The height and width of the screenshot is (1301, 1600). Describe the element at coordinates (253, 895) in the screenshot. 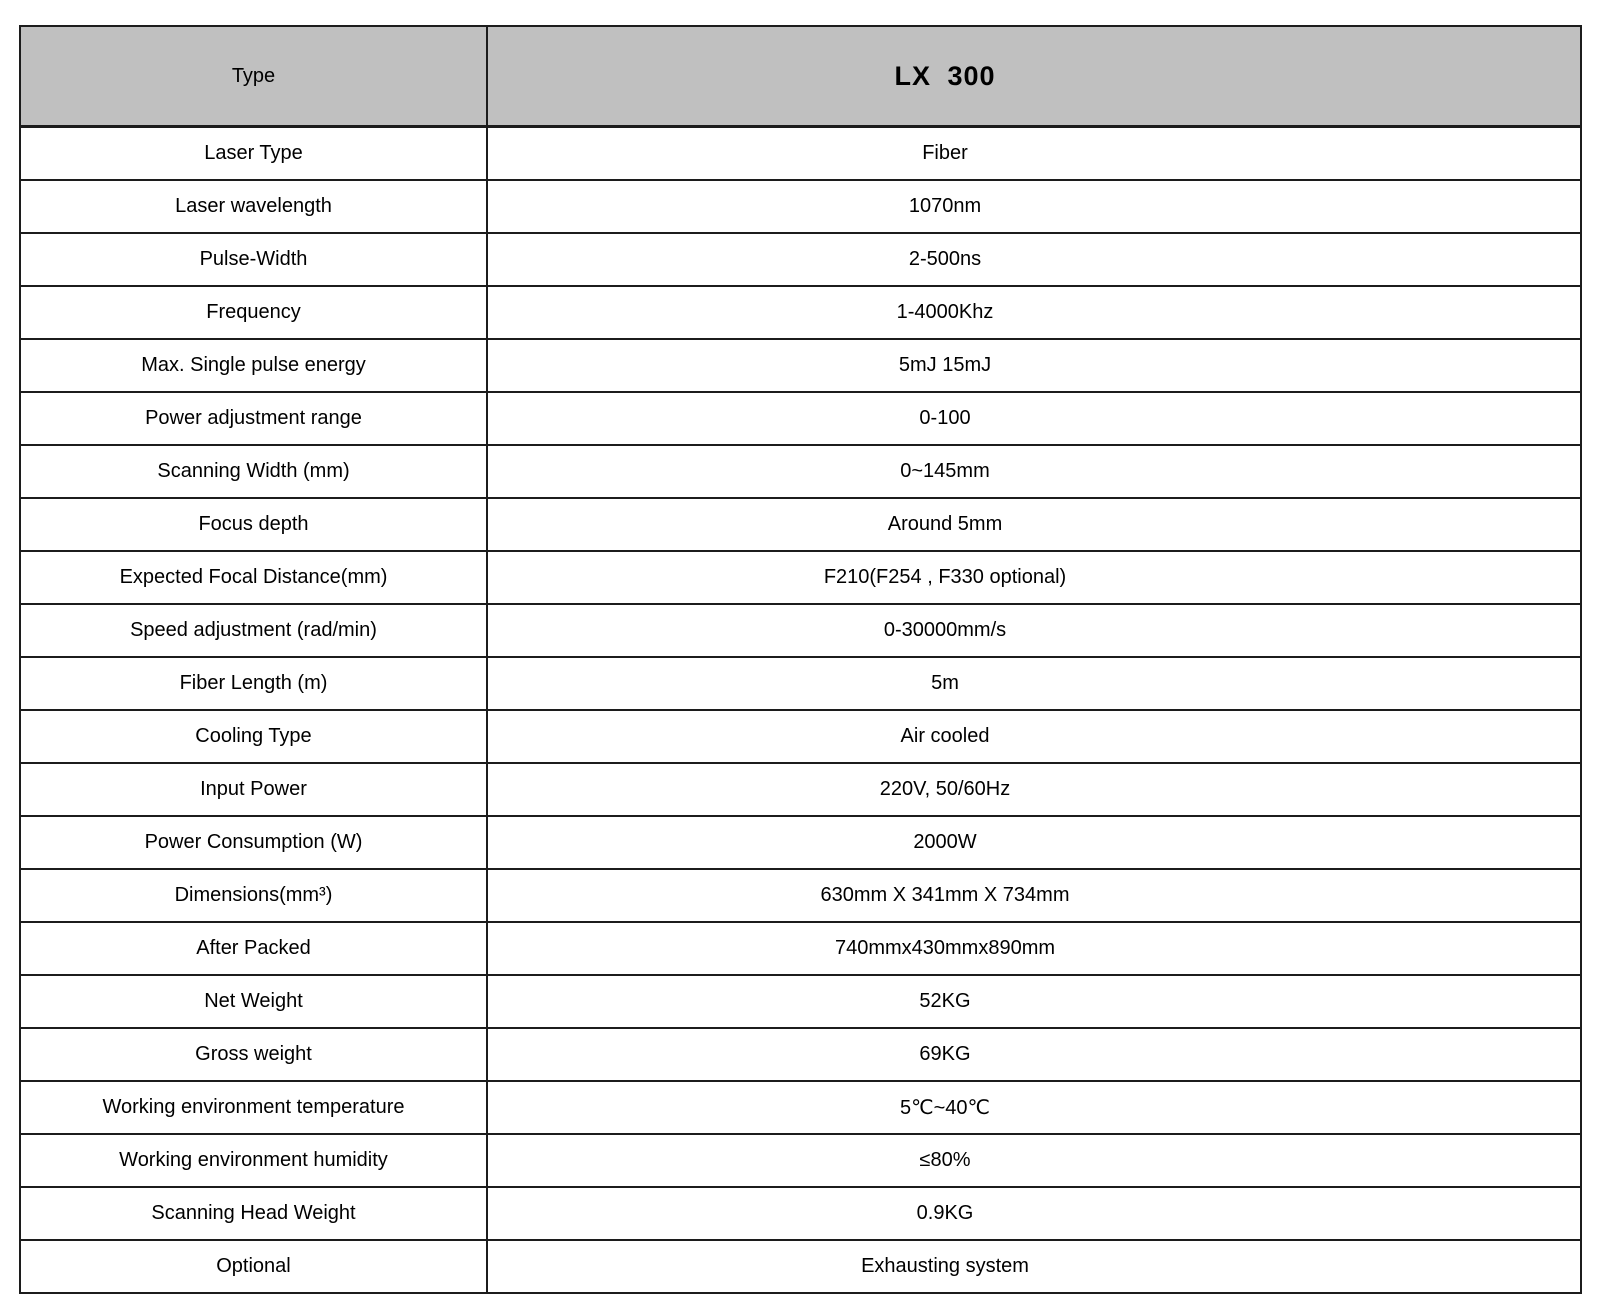

I see `spec-label: Dimensions(mm³)` at that location.